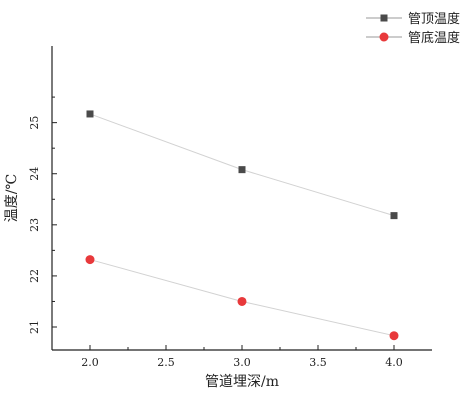  I want to click on y-tick-label: 21, so click(34, 327).